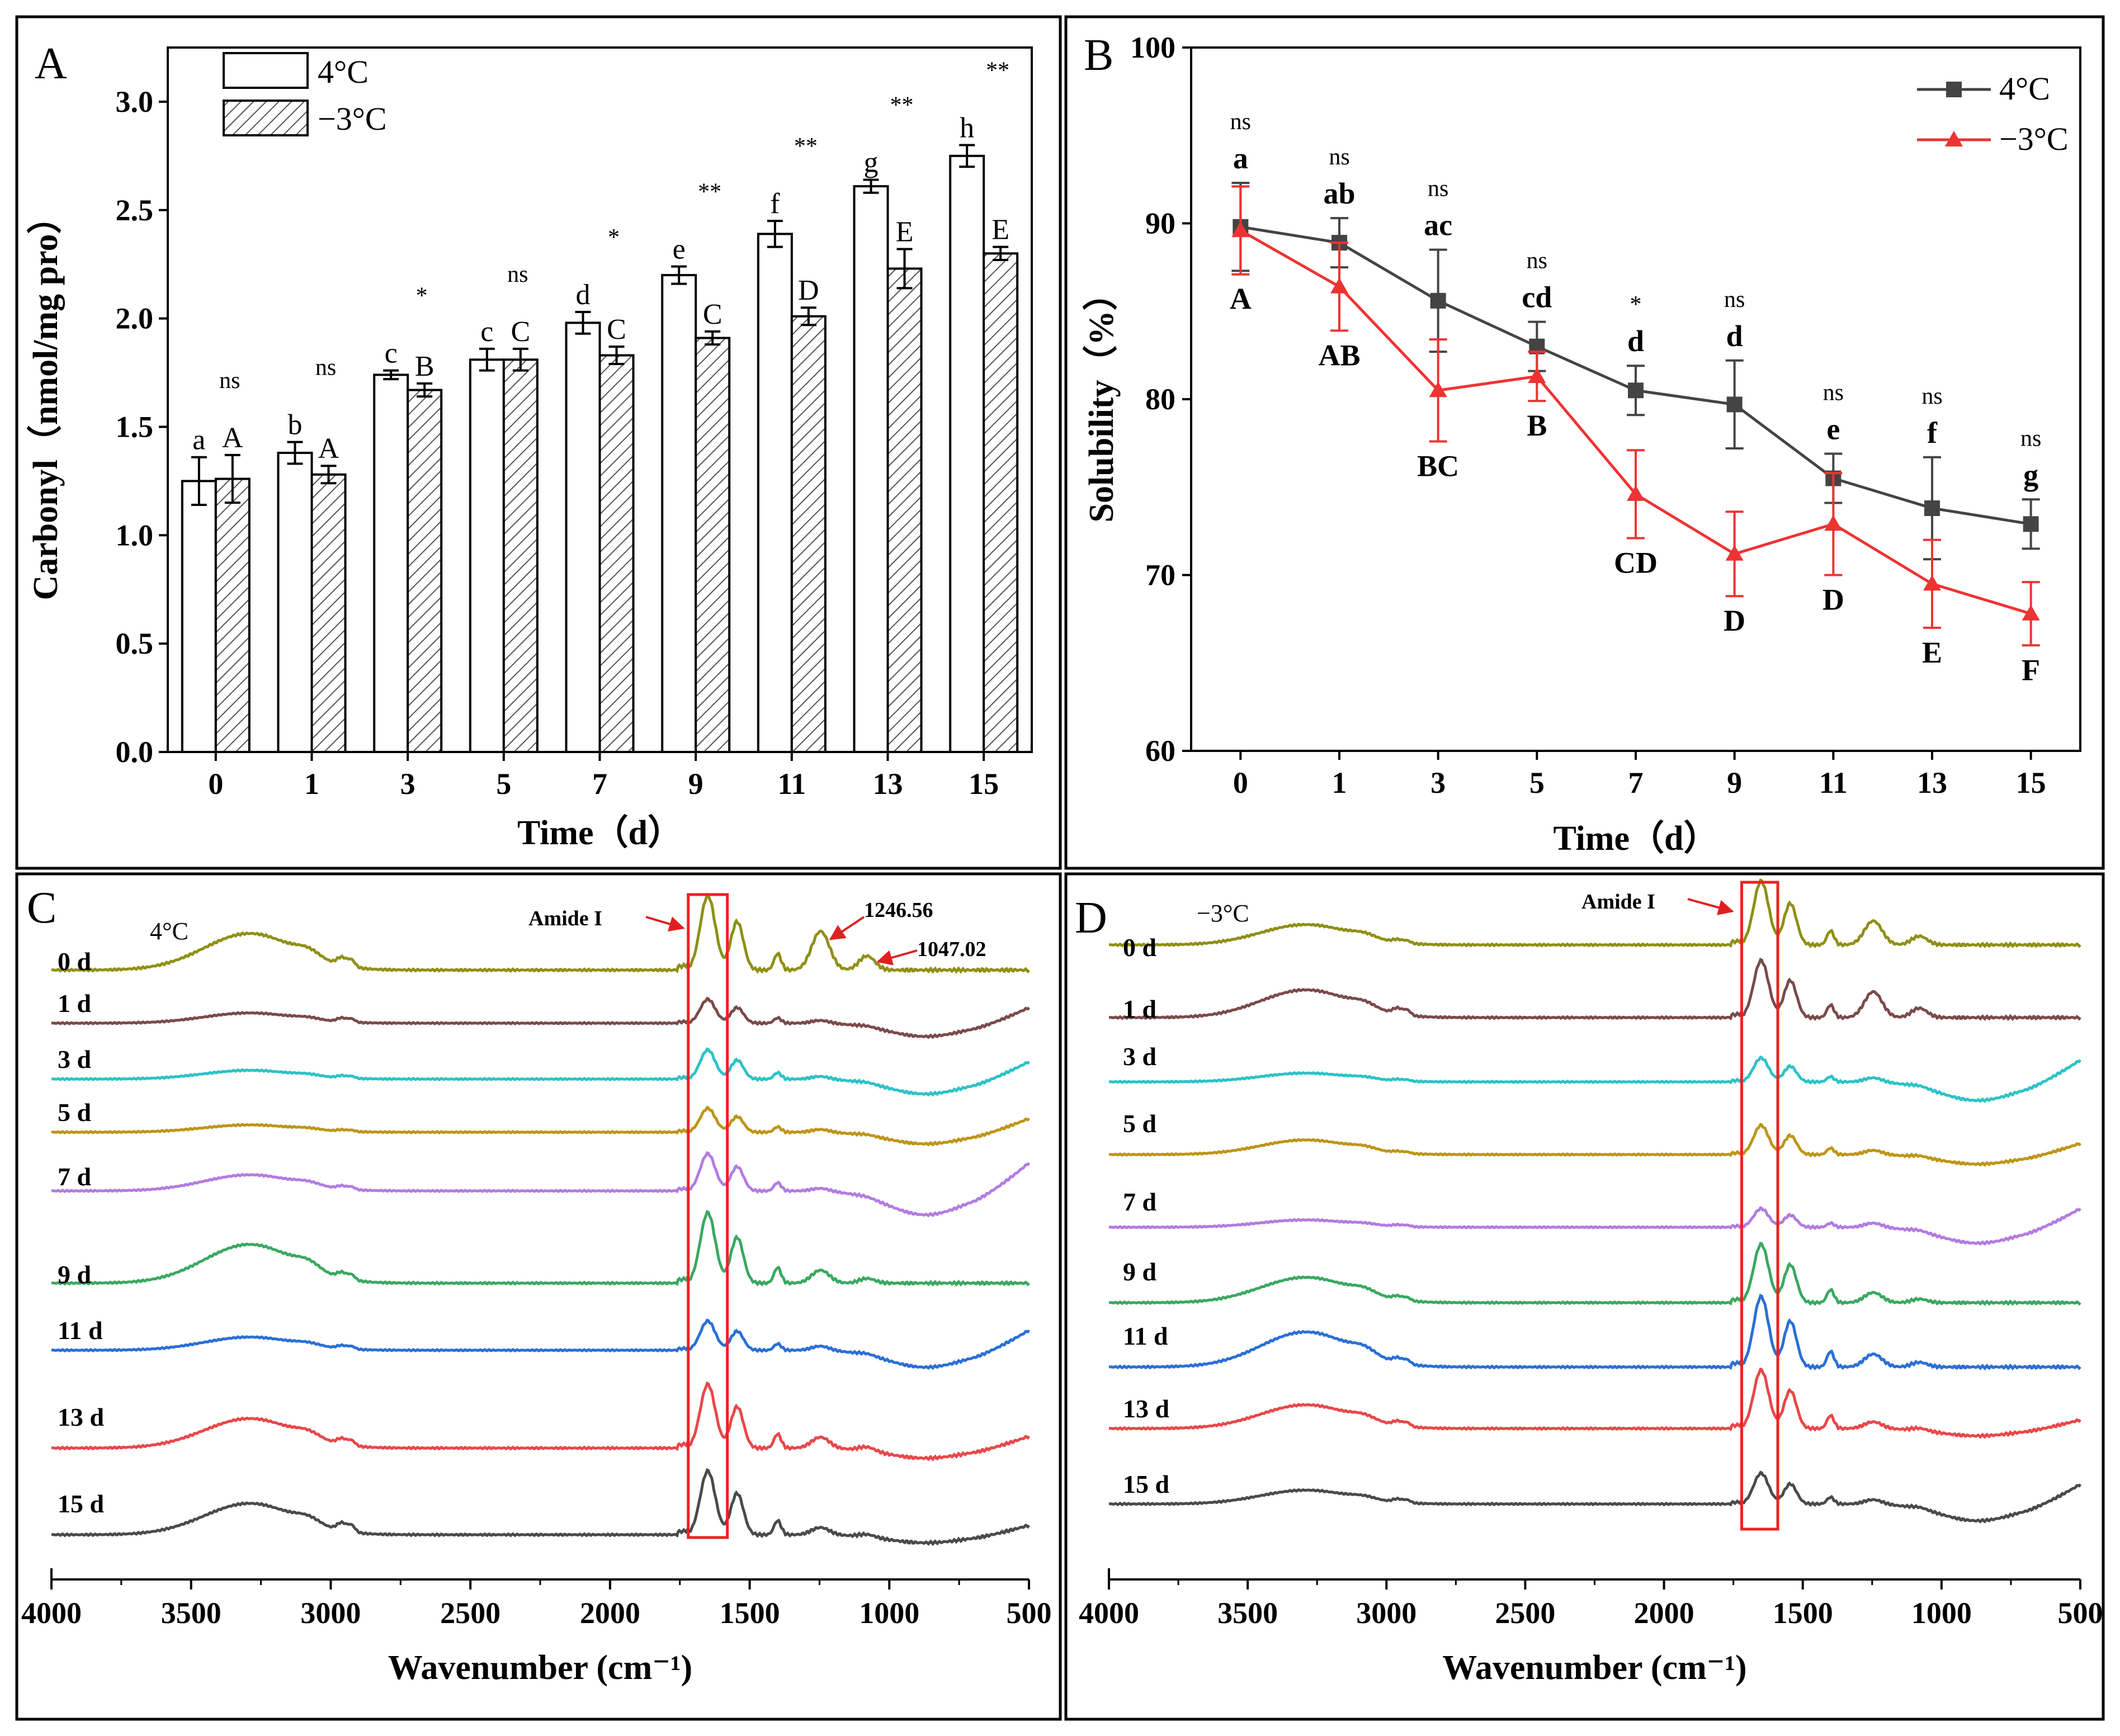 The height and width of the screenshot is (1736, 2120). I want to click on spectrum-label: 5 d, so click(75, 1112).